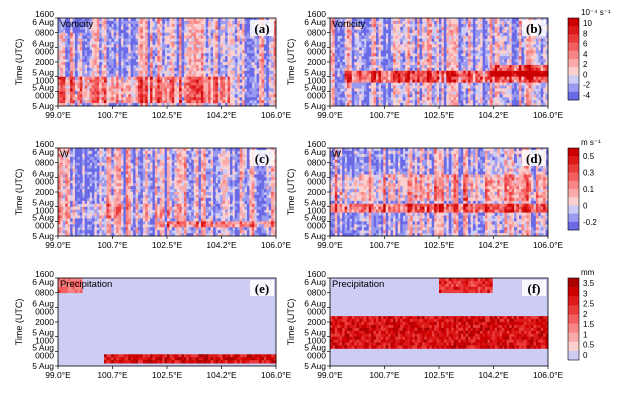  Describe the element at coordinates (44, 33) in the screenshot. I see `y-tick-line: 0800` at that location.